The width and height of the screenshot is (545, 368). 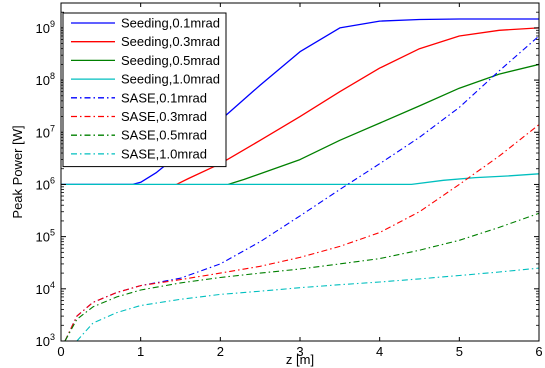 I want to click on x-tick-label: 3, so click(x=299, y=351).